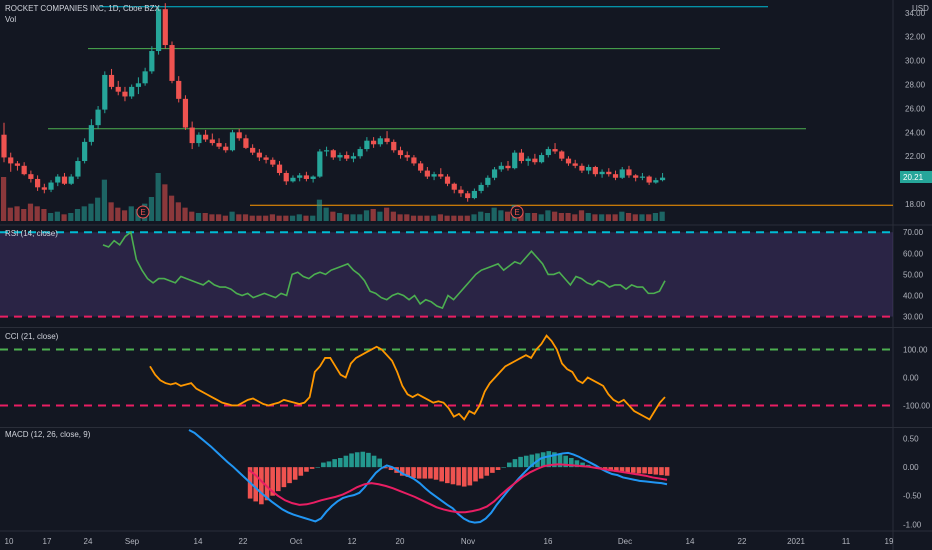 The image size is (932, 550). I want to click on time-tick-label-7: 12, so click(352, 541).